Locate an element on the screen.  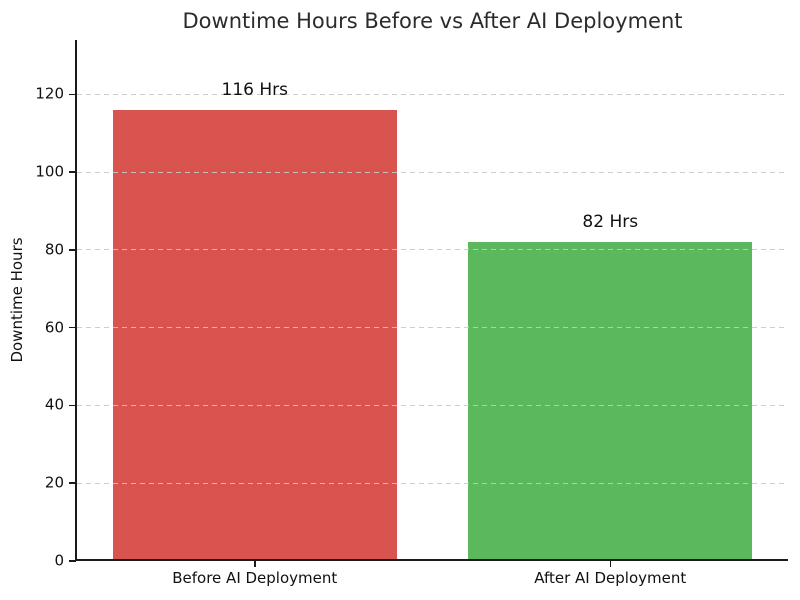
x-axis-spine is located at coordinates (431, 560).